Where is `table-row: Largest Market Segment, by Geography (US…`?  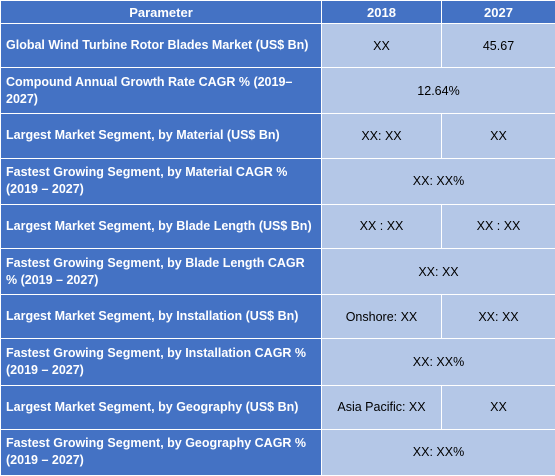
table-row: Largest Market Segment, by Geography (US… is located at coordinates (277, 407).